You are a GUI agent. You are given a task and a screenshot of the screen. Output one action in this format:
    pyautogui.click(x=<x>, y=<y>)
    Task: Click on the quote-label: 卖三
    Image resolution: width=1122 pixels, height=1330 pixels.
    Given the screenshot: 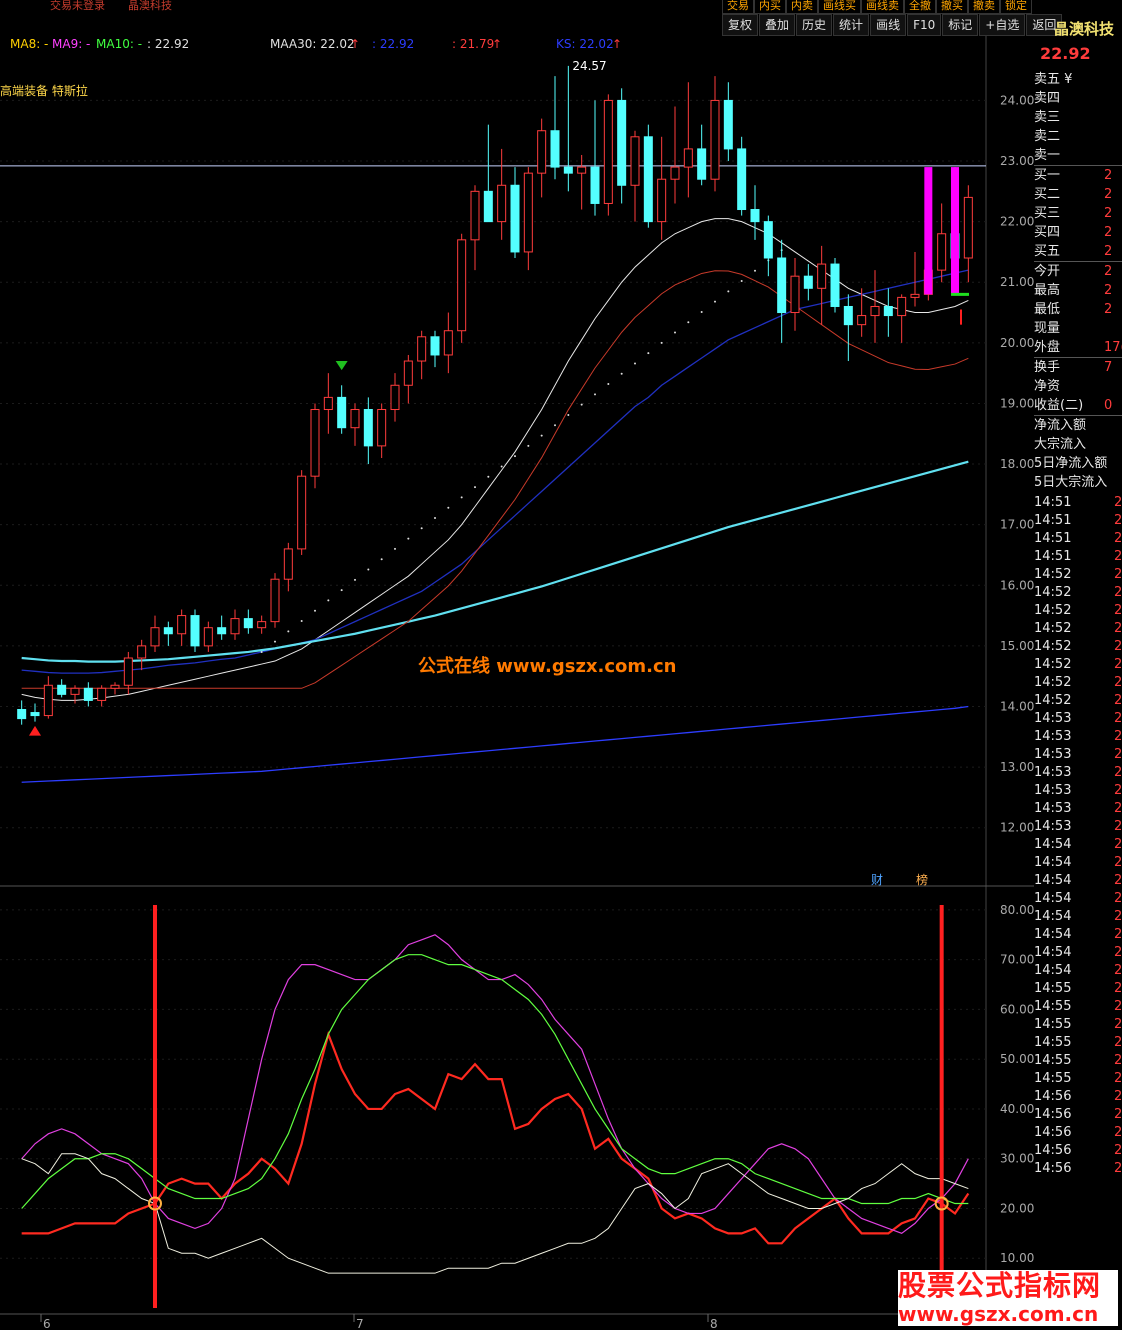 What is the action you would take?
    pyautogui.click(x=1047, y=117)
    